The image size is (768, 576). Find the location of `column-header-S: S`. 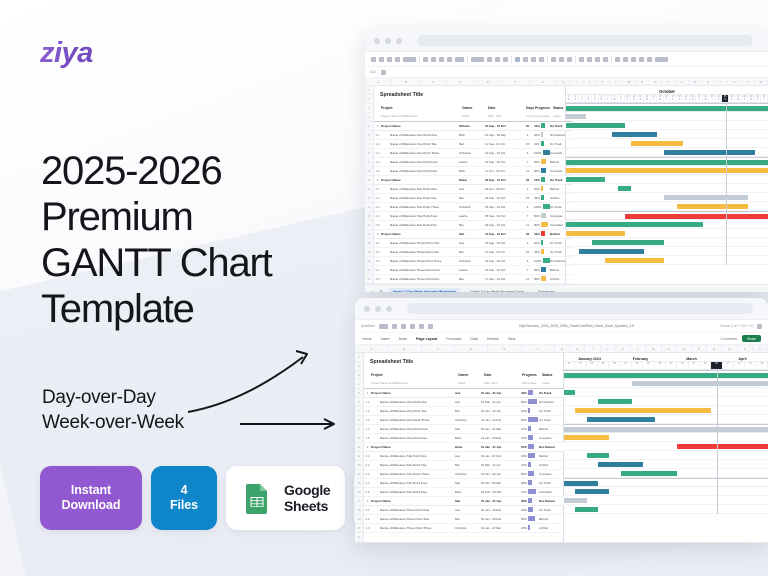

column-header-S: S is located at coordinates (745, 348).